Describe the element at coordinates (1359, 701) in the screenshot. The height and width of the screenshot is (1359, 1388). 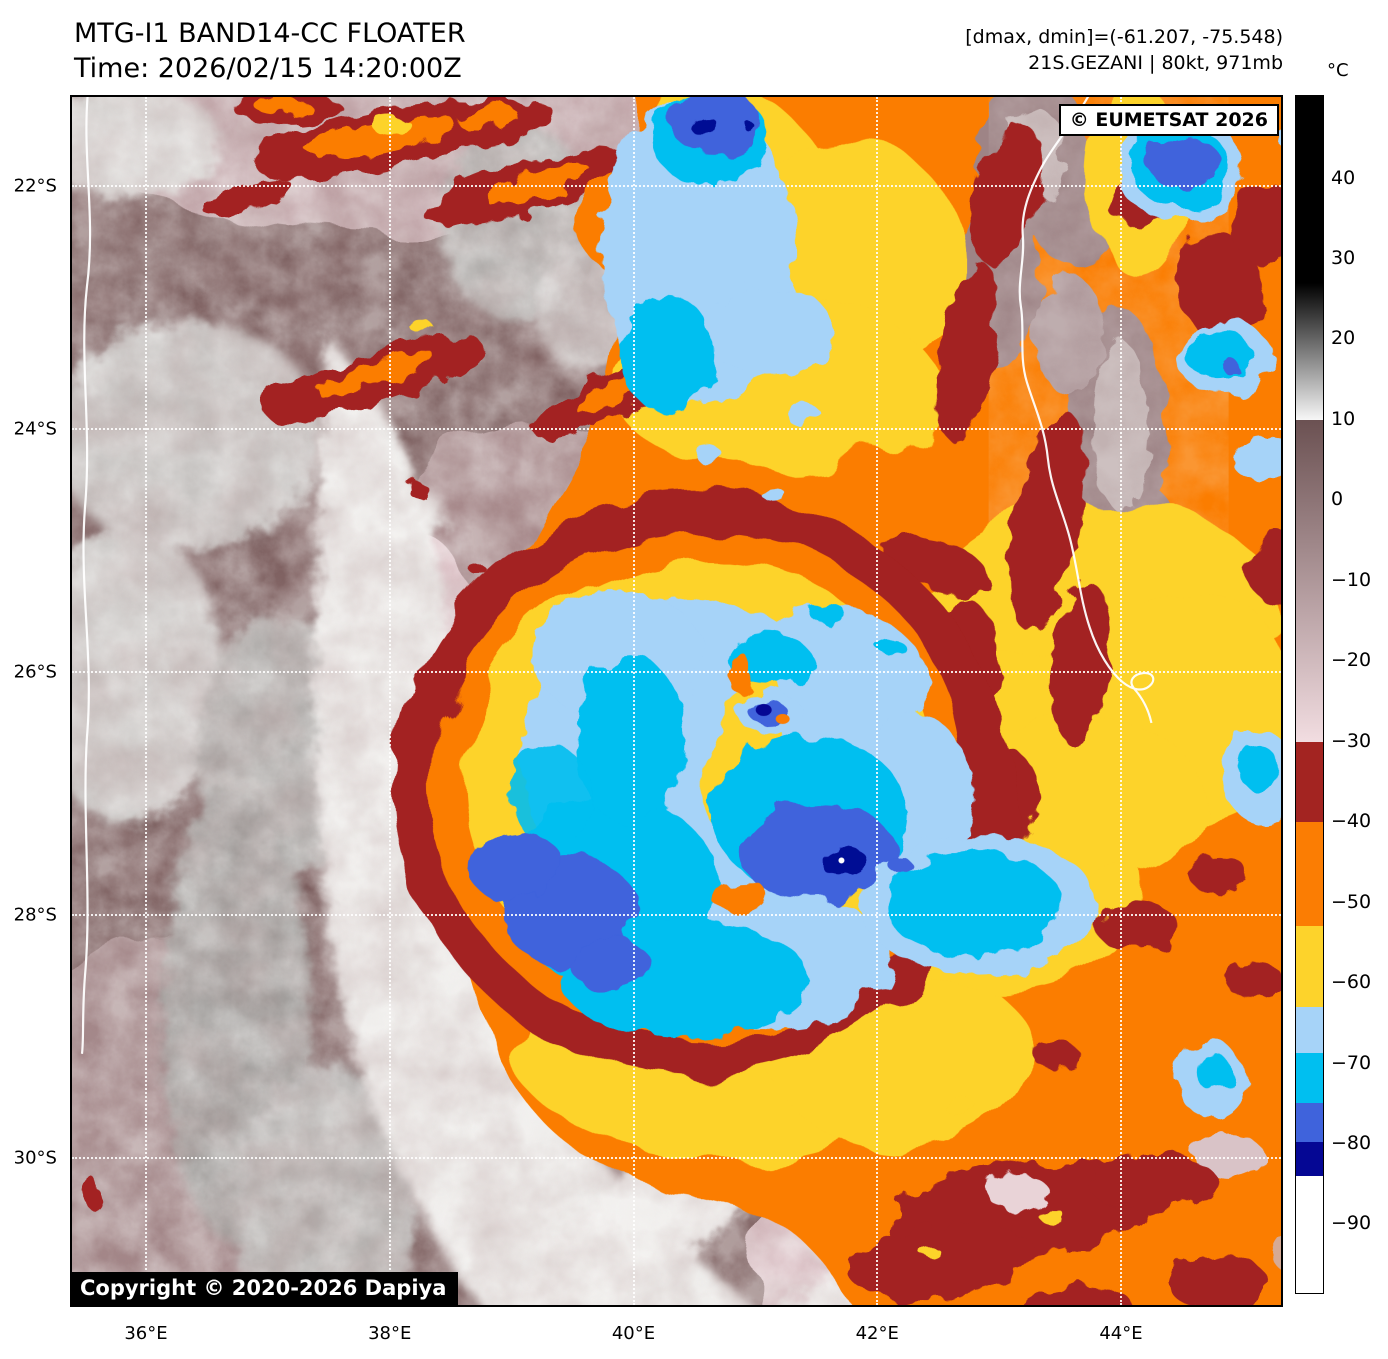
I see `colorbar-tick-labels: 40 30 20 10 0 −10 −20 −30 −40 −50 −60 −70 −80 −90` at that location.